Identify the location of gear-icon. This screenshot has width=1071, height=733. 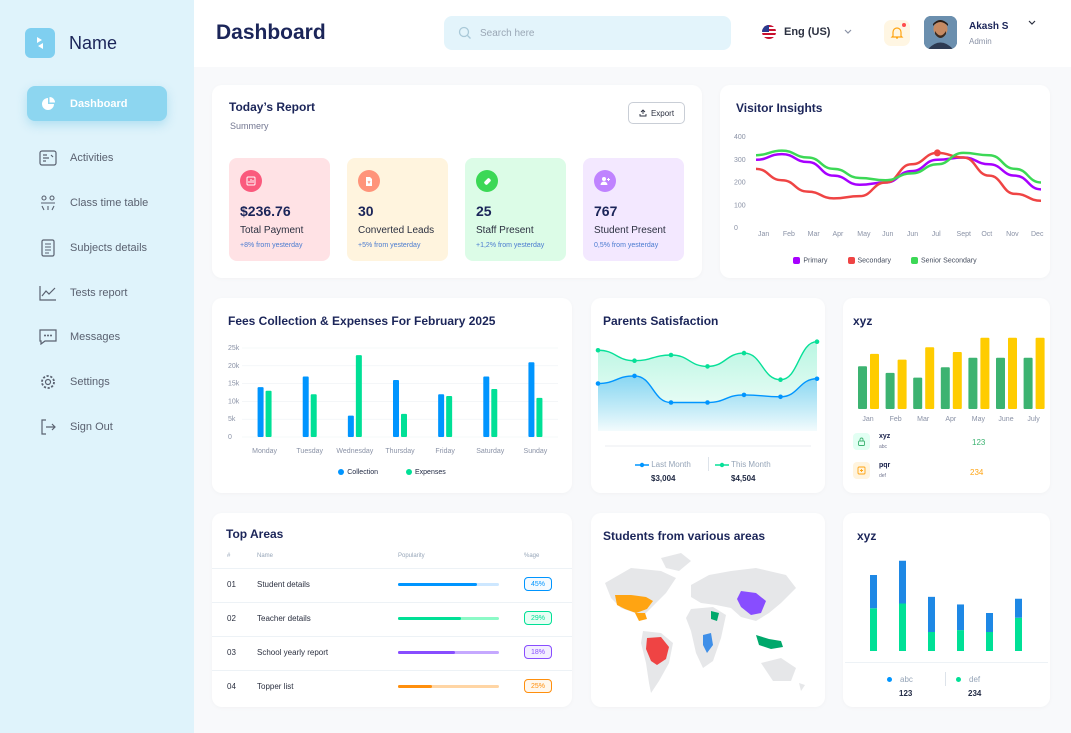
(48, 382).